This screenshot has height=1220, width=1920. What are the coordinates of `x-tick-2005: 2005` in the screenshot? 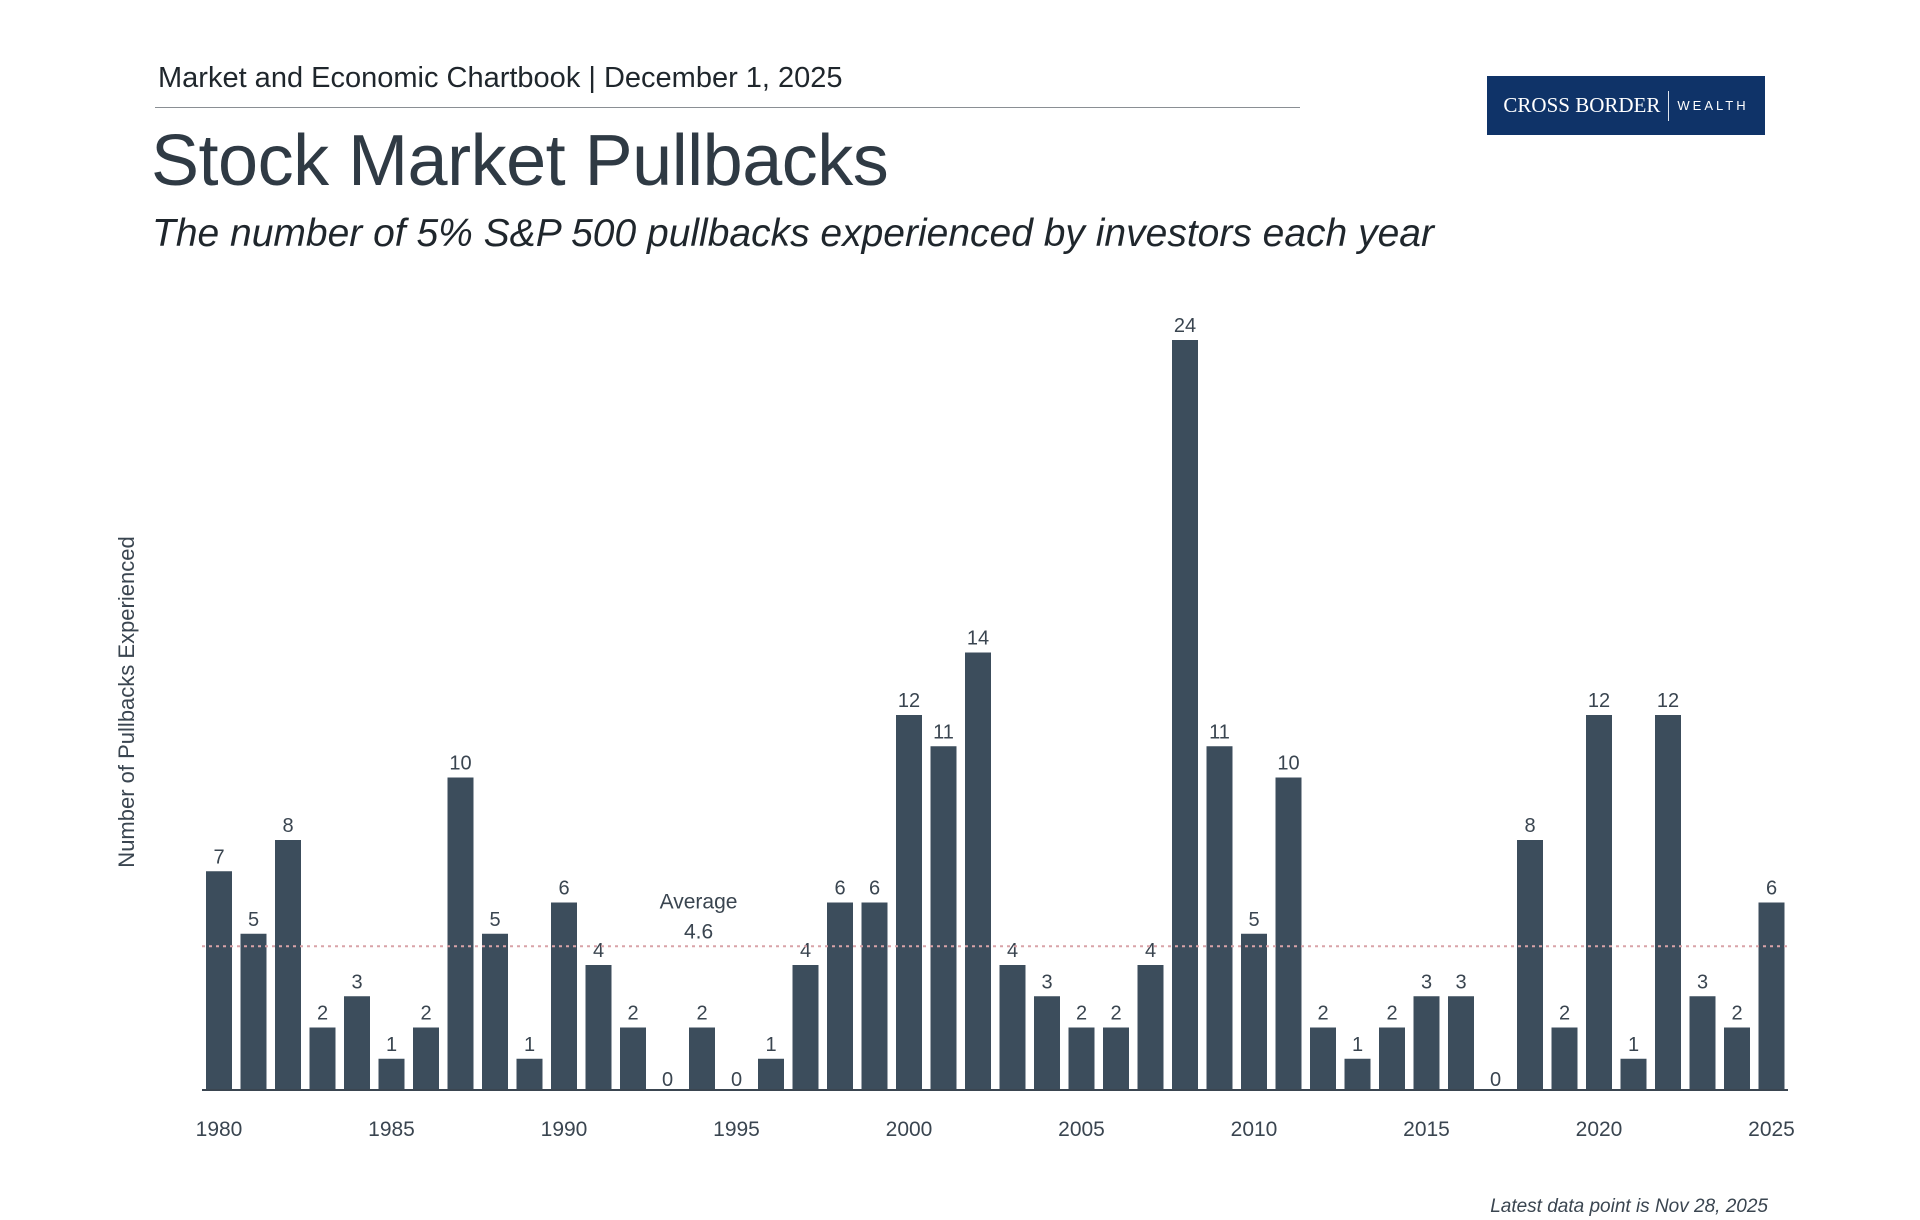 It's located at (1081, 1129).